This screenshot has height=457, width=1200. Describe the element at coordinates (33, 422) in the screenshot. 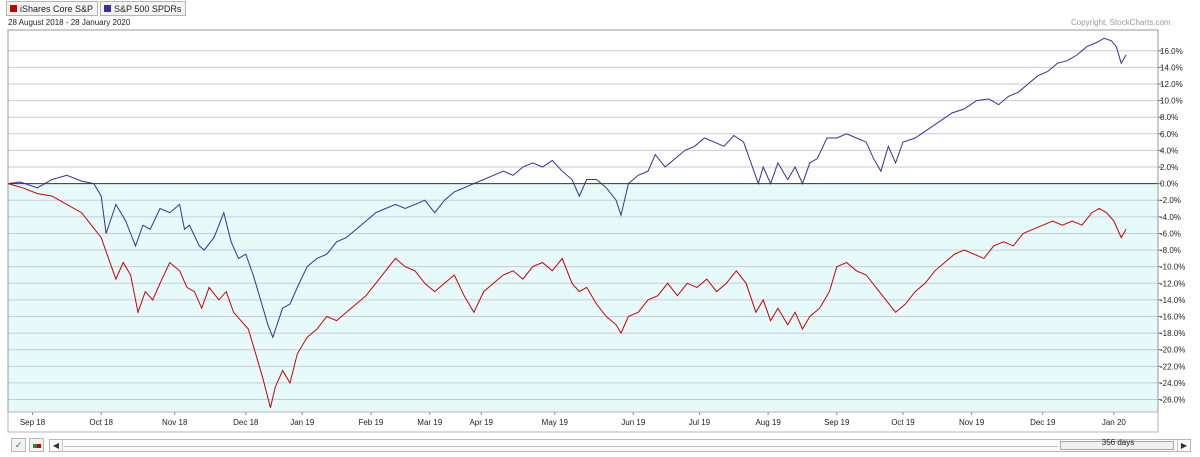

I see `x-tick-label: Sep 18` at that location.